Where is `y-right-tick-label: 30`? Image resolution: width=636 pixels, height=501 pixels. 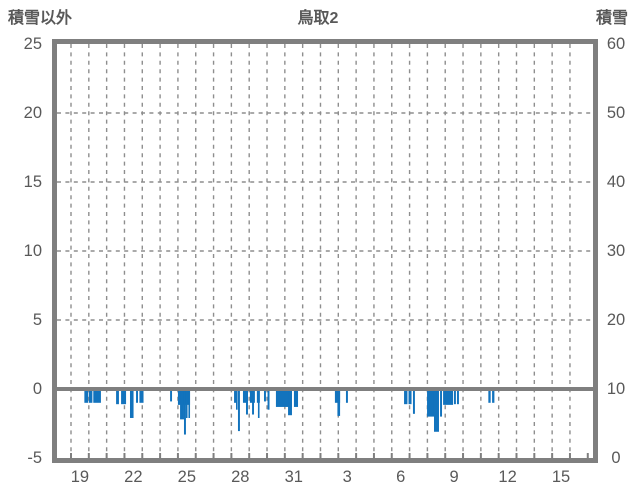
y-right-tick-label: 30 is located at coordinates (616, 251).